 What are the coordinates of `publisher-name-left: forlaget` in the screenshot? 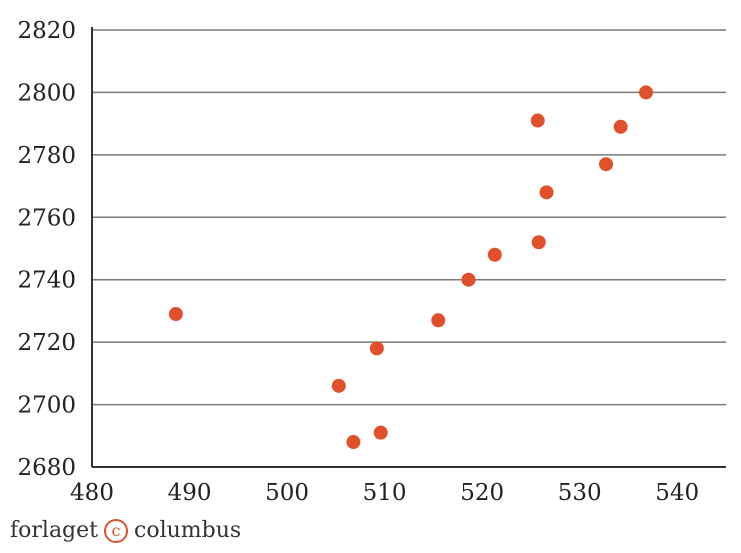 It's located at (54, 530).